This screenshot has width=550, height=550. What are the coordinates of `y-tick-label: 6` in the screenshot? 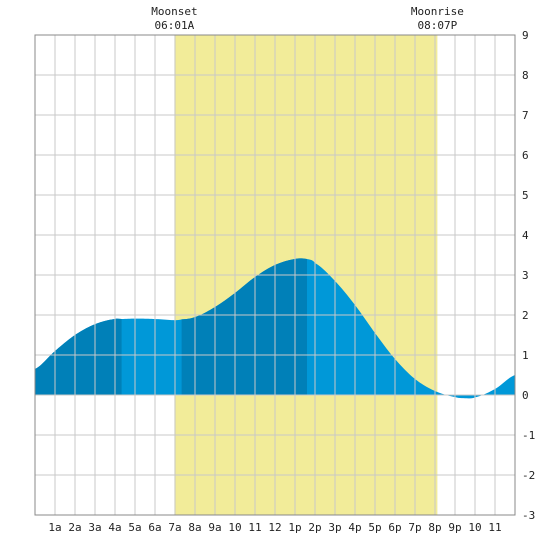 It's located at (525, 155).